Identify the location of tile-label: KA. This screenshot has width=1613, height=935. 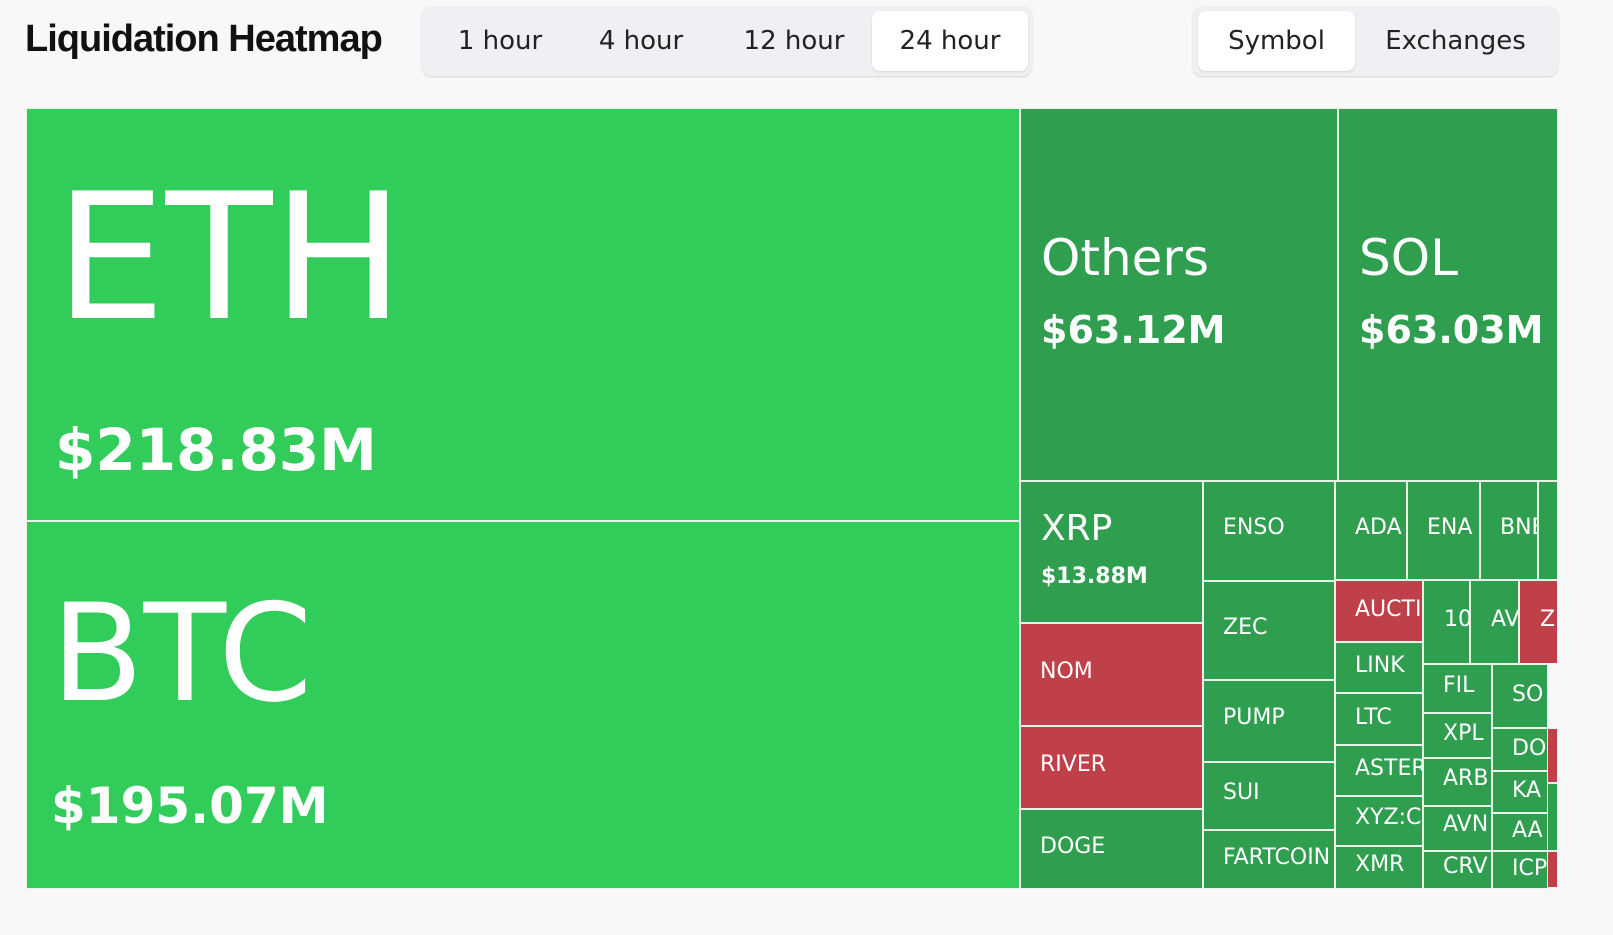
(1527, 790).